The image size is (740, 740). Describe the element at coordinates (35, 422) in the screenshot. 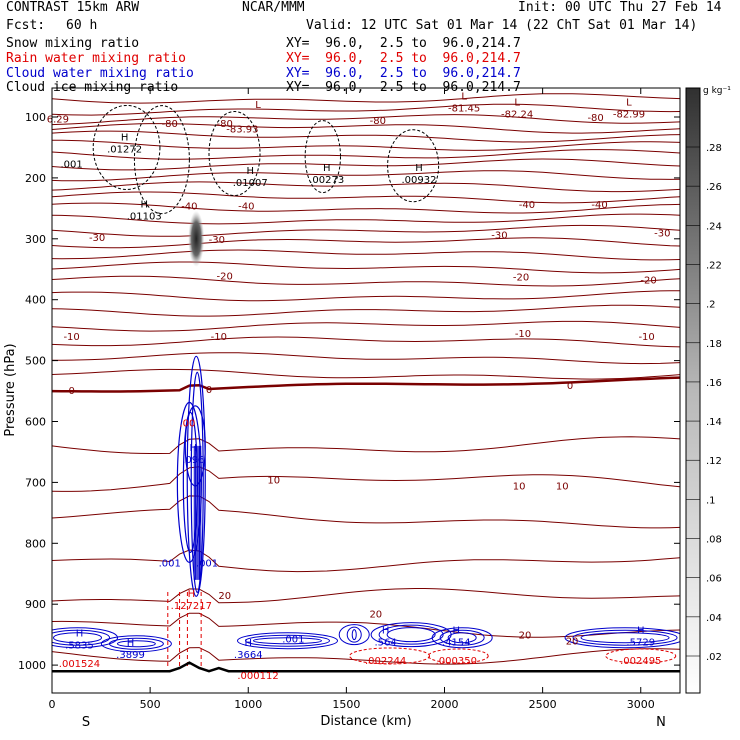

I see `y-tick-label: 600` at that location.